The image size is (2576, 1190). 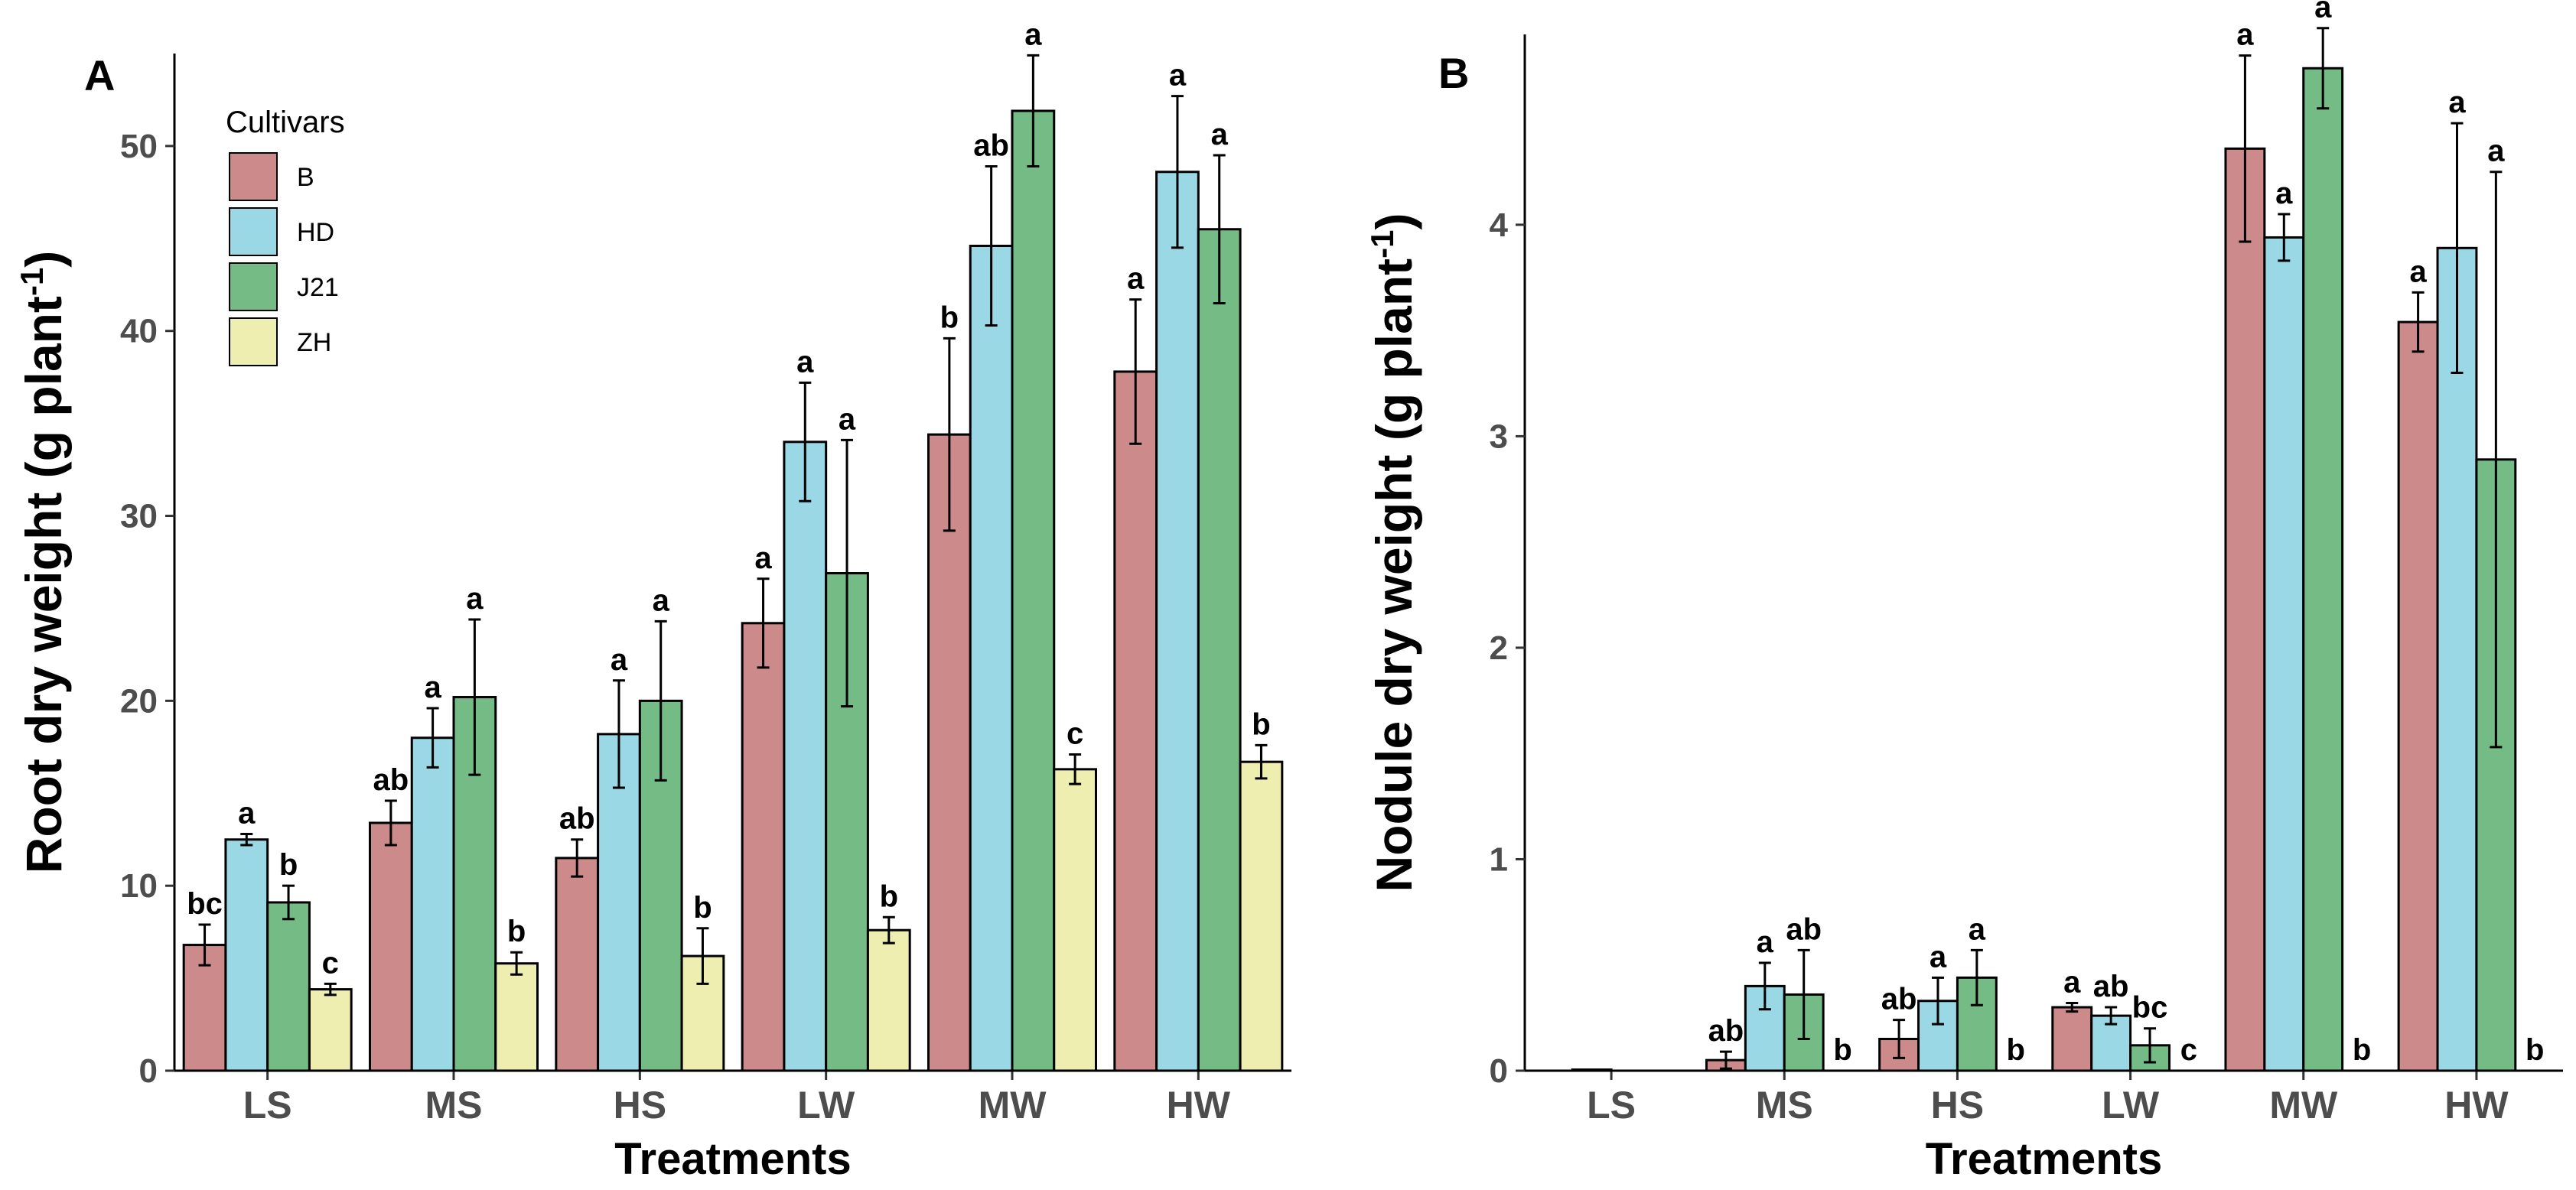 I want to click on y-tick-label: 2, so click(x=1499, y=648).